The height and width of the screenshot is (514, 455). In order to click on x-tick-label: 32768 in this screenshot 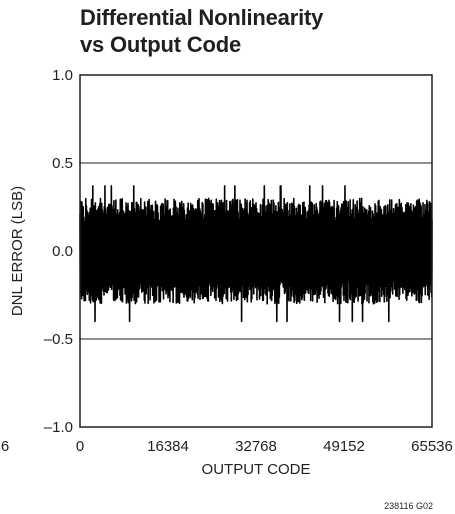, I will do `click(256, 446)`.